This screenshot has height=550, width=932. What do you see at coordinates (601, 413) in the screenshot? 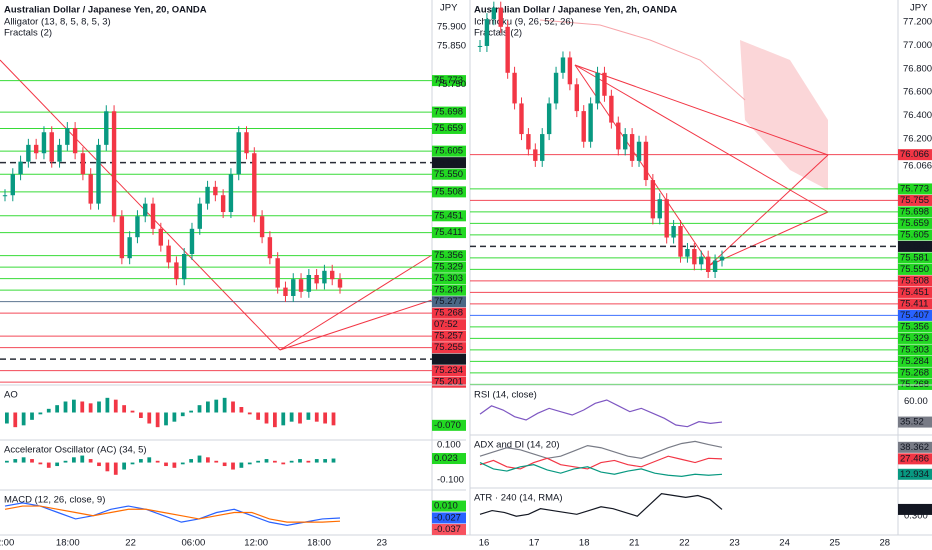
I see `indicator-line` at bounding box center [601, 413].